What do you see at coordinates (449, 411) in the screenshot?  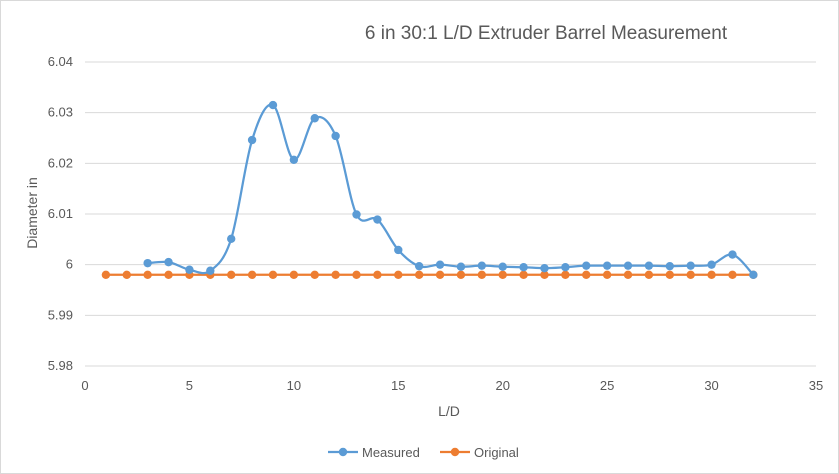 I see `x-axis-title: L/D` at bounding box center [449, 411].